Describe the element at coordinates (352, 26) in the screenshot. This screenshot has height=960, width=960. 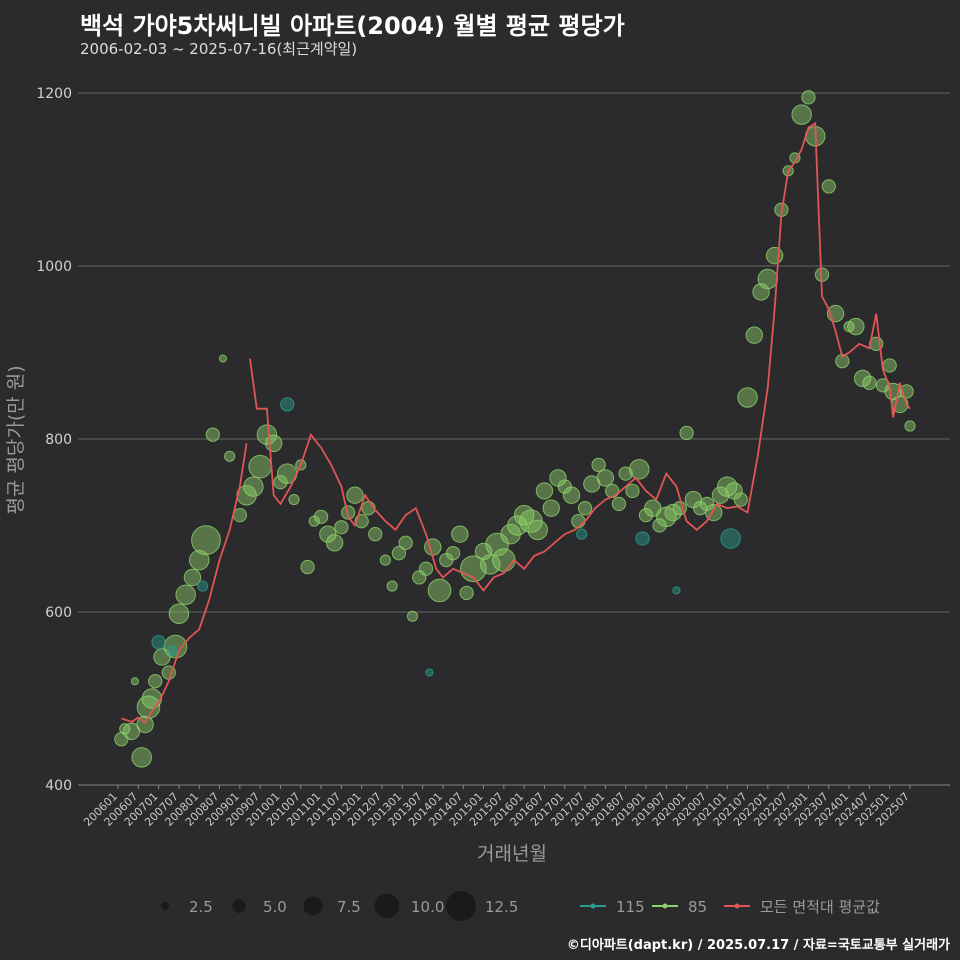
I see `chart-title: 백석 가야5차써니빌 아파트(2004) 월별 평균 평당가` at that location.